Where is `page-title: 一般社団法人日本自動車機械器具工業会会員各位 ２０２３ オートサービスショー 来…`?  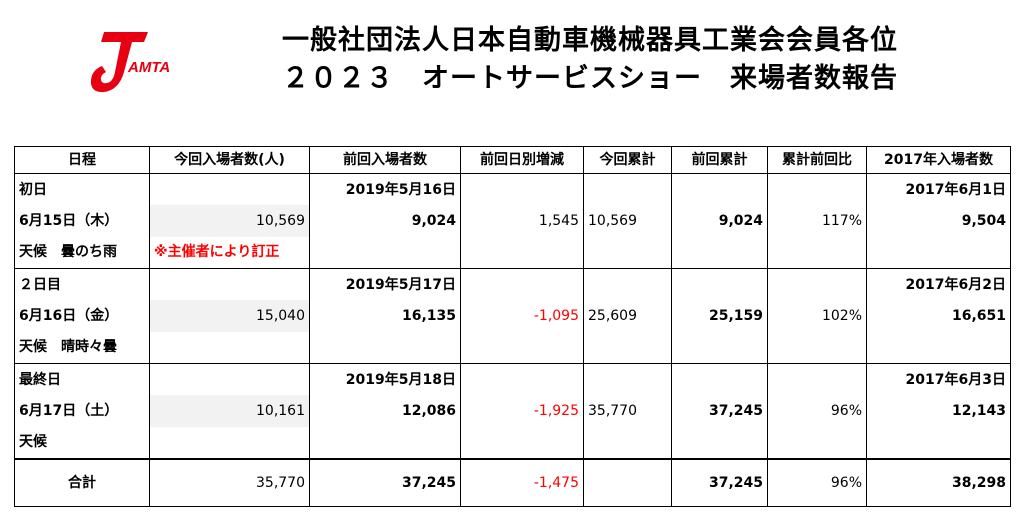 page-title: 一般社団法人日本自動車機械器具工業会会員各位 ２０２３ オートサービスショー 来… is located at coordinates (590, 60).